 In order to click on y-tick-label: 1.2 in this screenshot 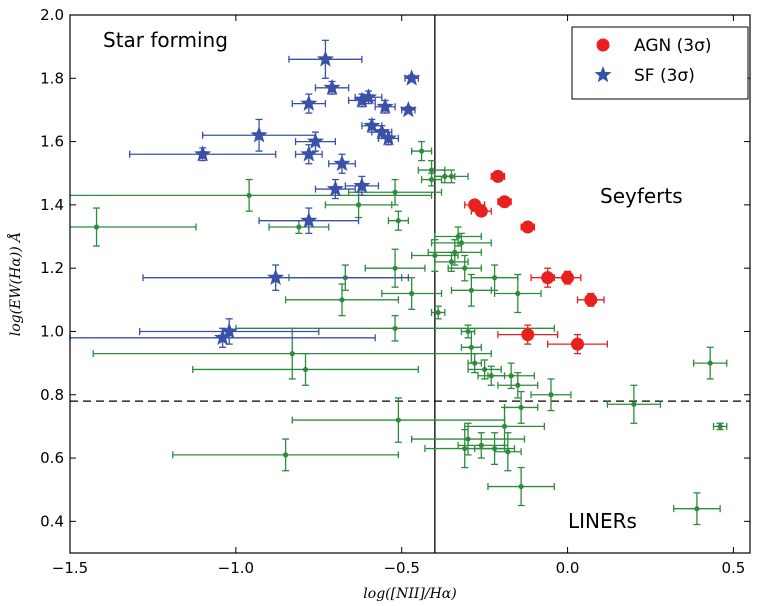, I will do `click(52, 268)`.